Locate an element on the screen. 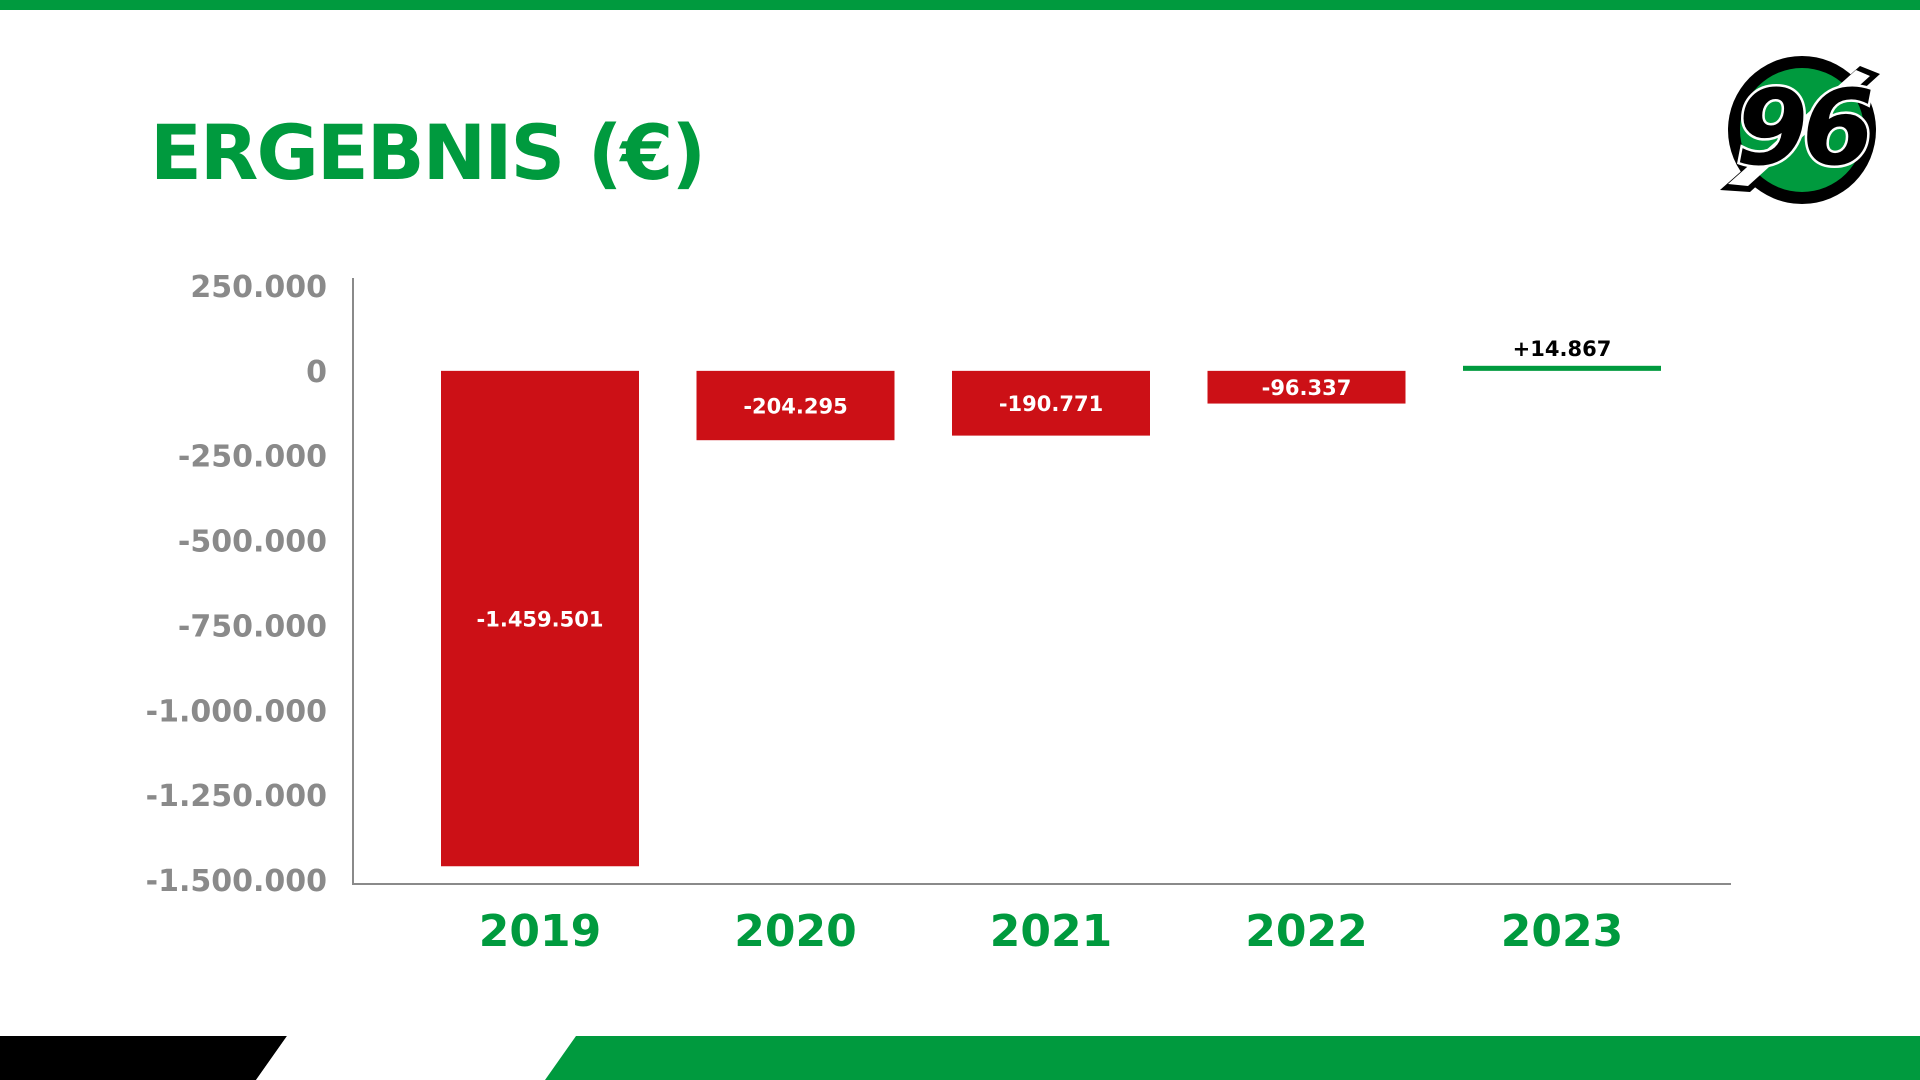 This screenshot has height=1080, width=1920. x-tick-label-2022: 2022 is located at coordinates (1306, 931).